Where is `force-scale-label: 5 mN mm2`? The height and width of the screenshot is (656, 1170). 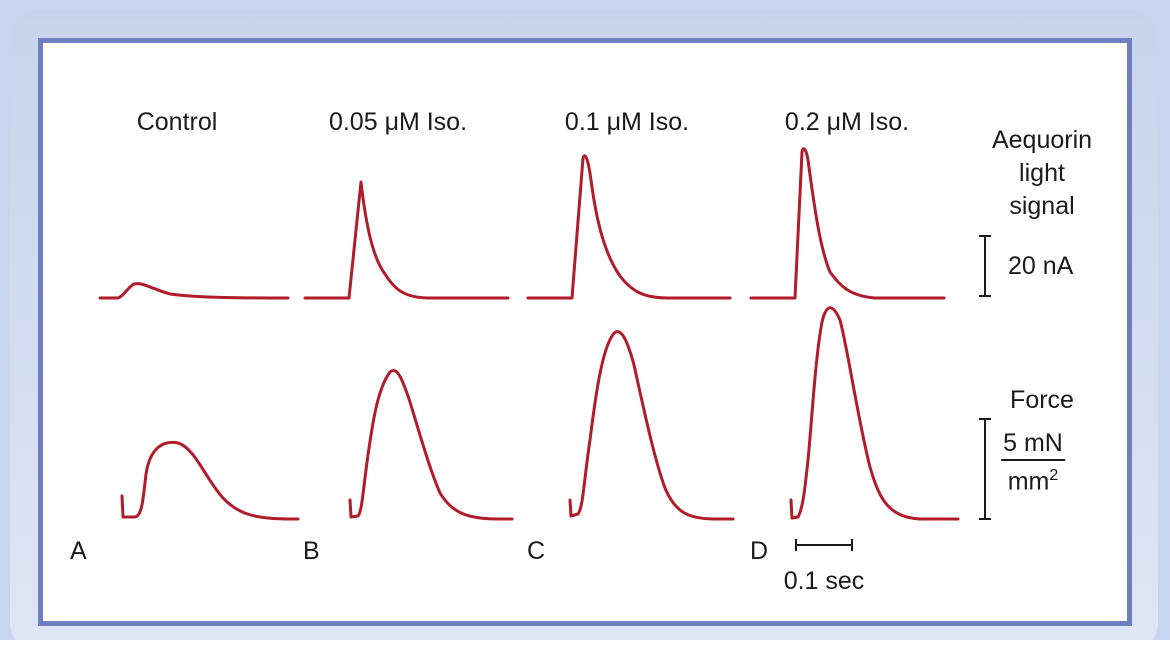 force-scale-label: 5 mN mm2 is located at coordinates (1033, 462).